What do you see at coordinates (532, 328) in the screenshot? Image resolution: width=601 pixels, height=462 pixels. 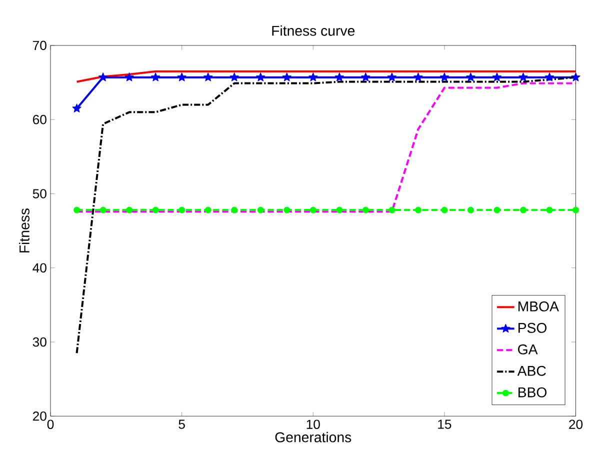 I see `legend-label: PSO` at bounding box center [532, 328].